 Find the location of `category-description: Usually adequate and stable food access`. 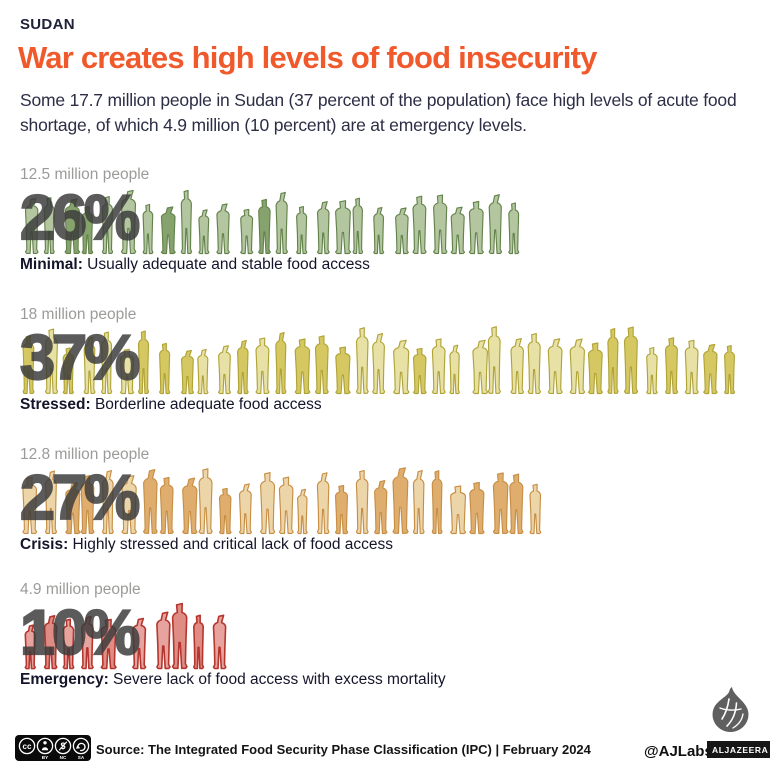

category-description: Usually adequate and stable food access is located at coordinates (226, 264).